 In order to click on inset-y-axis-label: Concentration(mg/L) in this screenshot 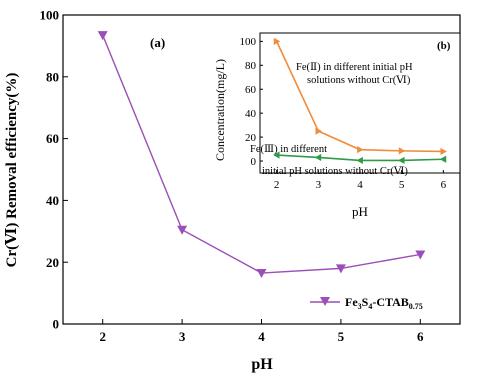, I will do `click(220, 110)`.